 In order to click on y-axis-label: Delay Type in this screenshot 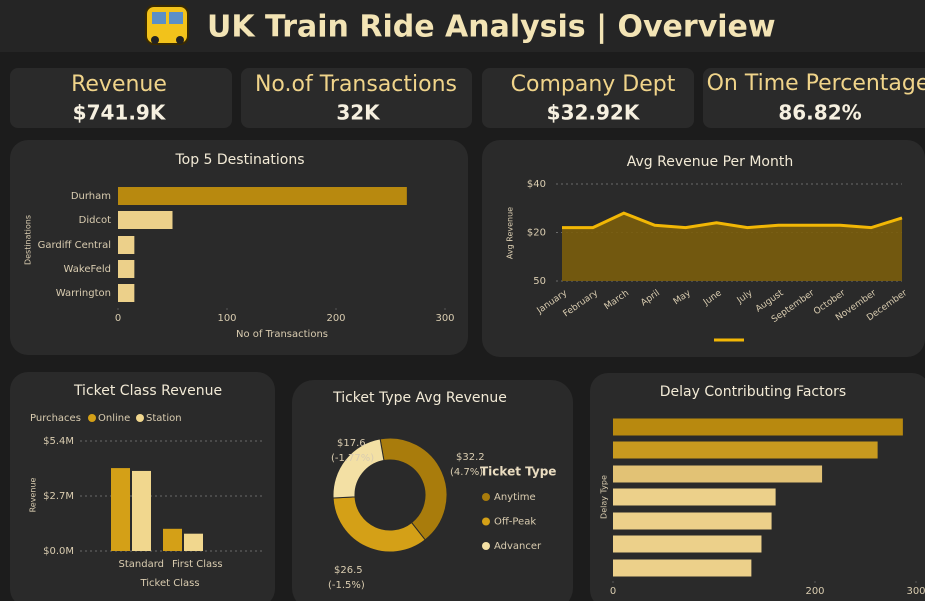, I will do `click(604, 497)`.